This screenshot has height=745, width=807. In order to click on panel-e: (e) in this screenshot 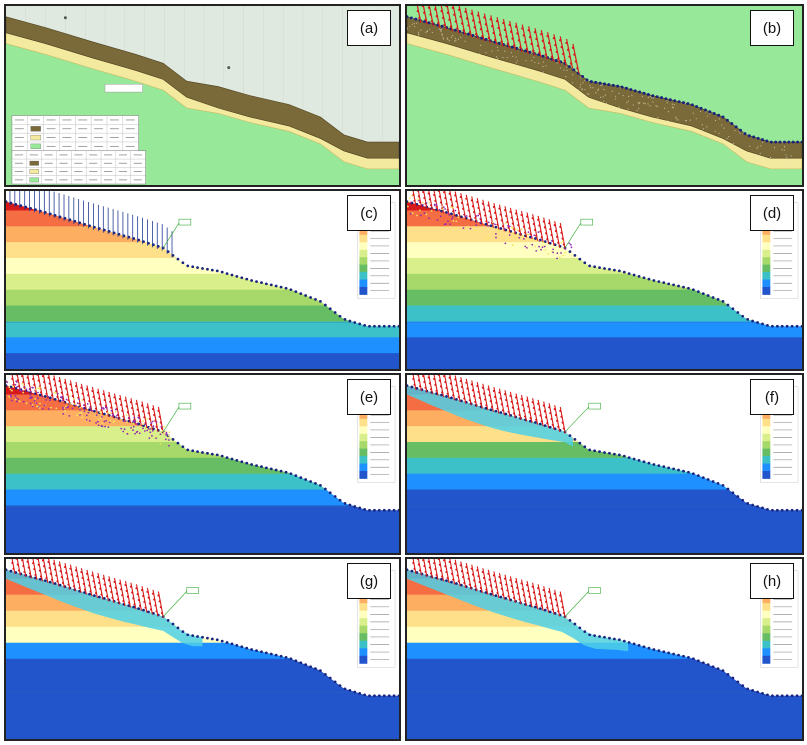, I will do `click(202, 464)`.